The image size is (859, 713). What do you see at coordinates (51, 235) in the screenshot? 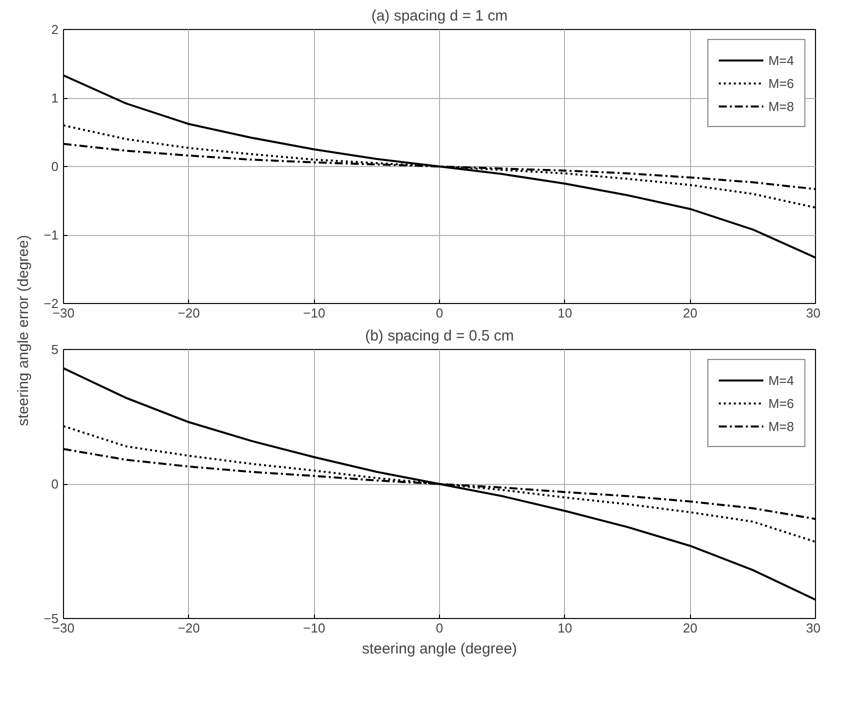
I see `y-tick-label: −1` at bounding box center [51, 235].